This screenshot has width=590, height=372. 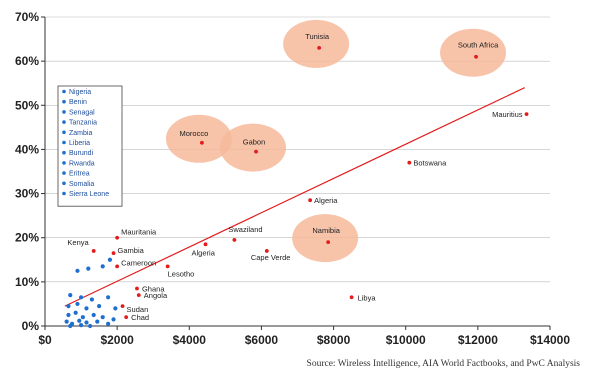 I want to click on country-label: Kenya, so click(x=78, y=242).